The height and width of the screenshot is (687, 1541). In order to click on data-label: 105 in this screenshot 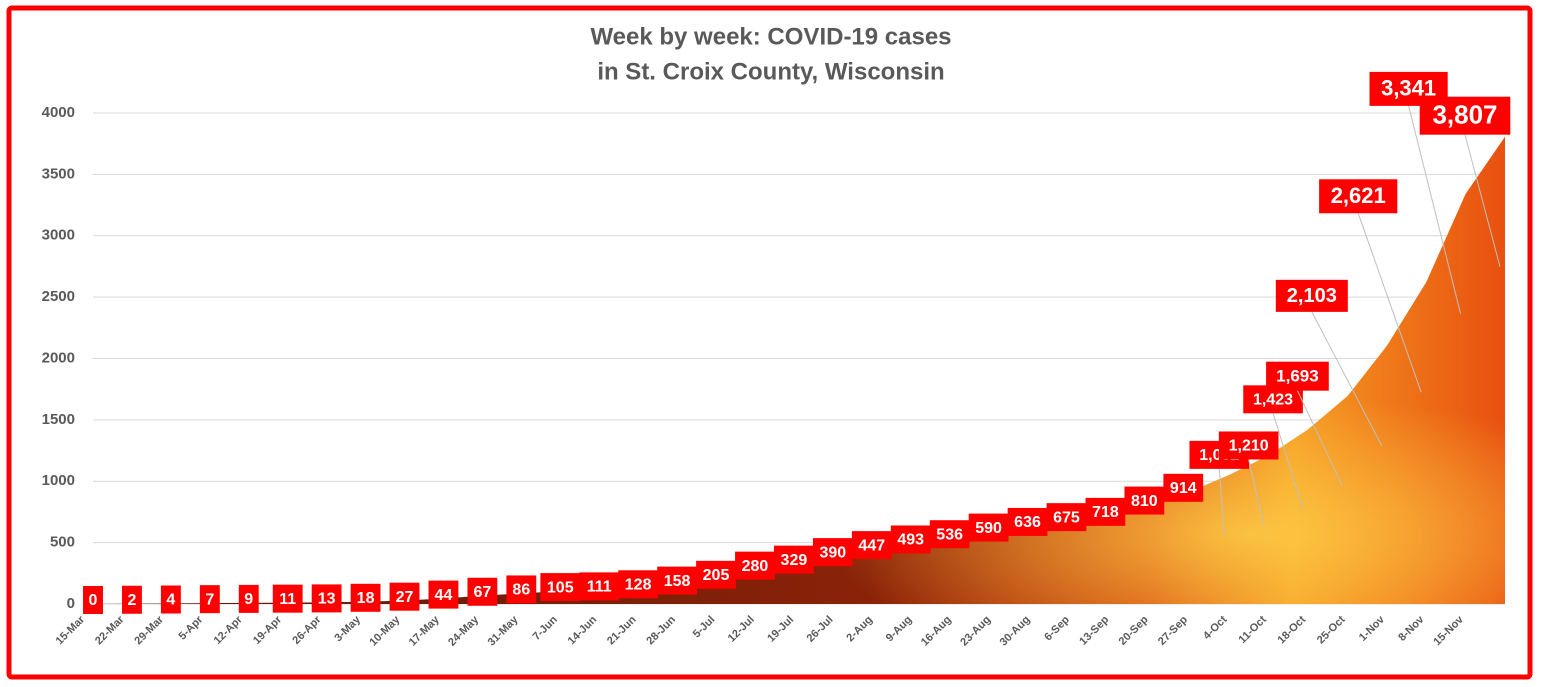, I will do `click(560, 587)`.